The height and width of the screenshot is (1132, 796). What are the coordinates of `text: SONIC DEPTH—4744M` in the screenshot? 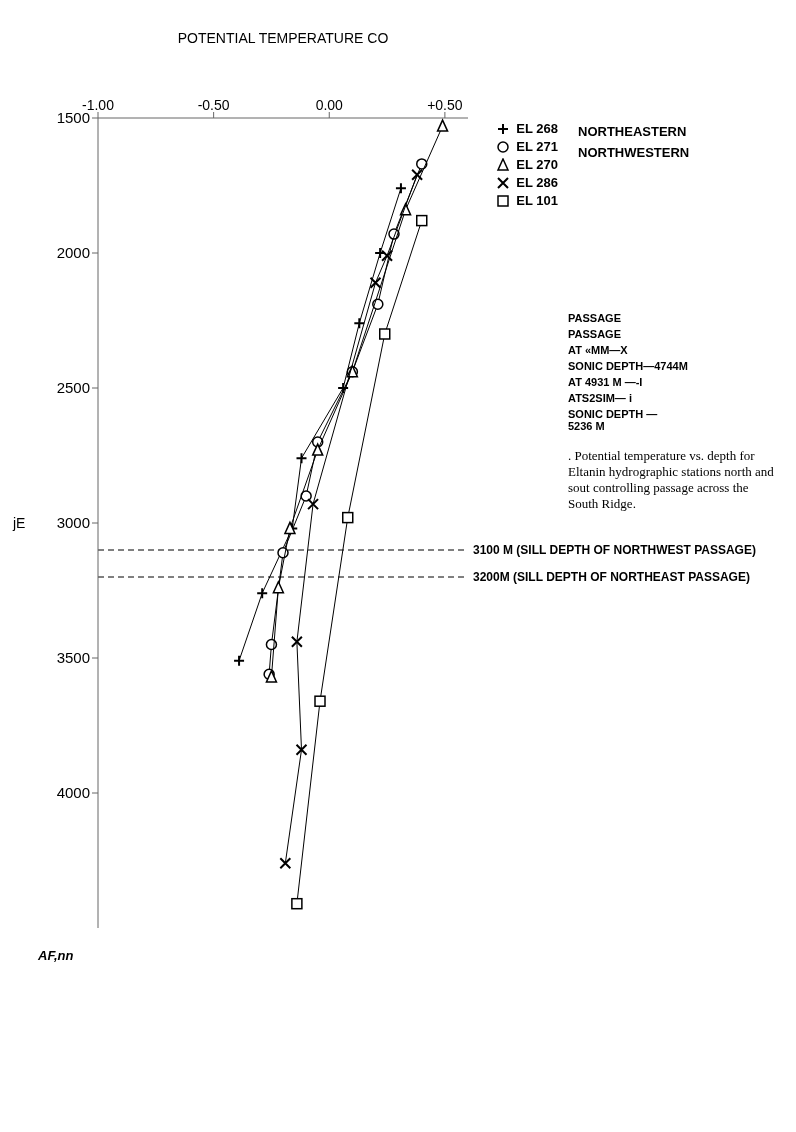 It's located at (628, 366).